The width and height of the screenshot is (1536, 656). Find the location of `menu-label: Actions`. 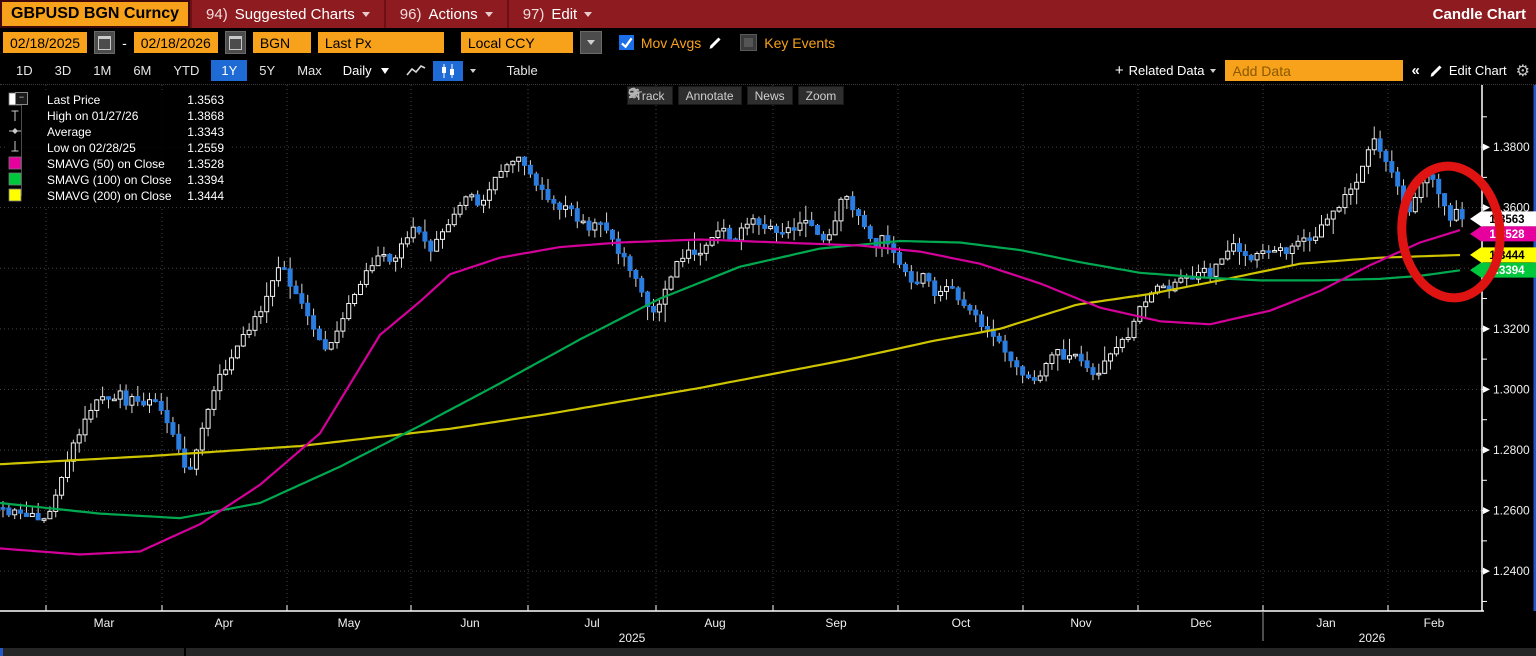

menu-label: Actions is located at coordinates (452, 14).